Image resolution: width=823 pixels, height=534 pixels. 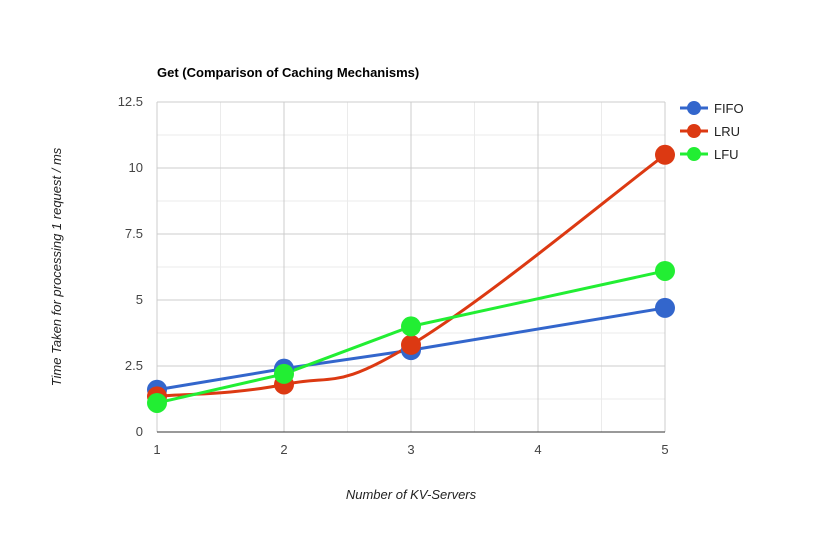 What do you see at coordinates (726, 154) in the screenshot?
I see `legend-label: LFU` at bounding box center [726, 154].